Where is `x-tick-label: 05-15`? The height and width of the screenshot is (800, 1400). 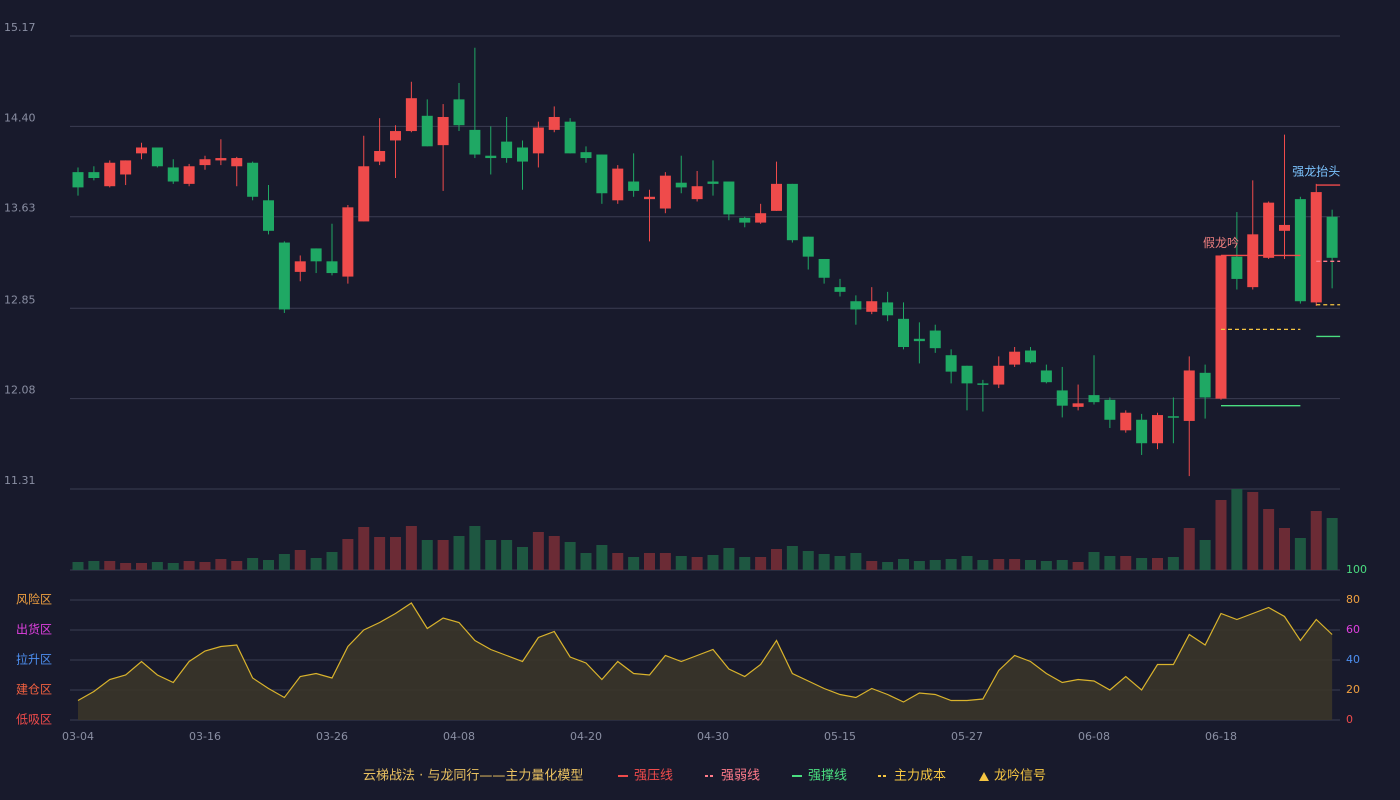 x-tick-label: 05-15 is located at coordinates (840, 736).